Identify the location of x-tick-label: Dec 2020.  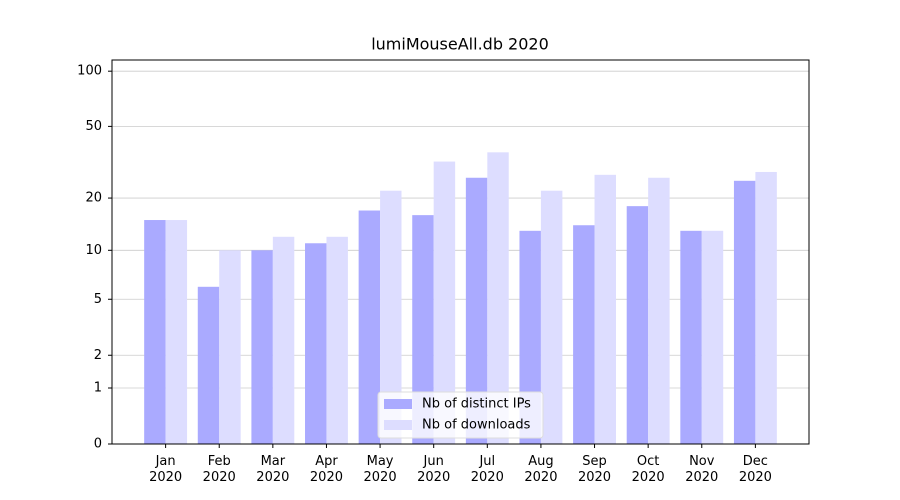
(755, 469).